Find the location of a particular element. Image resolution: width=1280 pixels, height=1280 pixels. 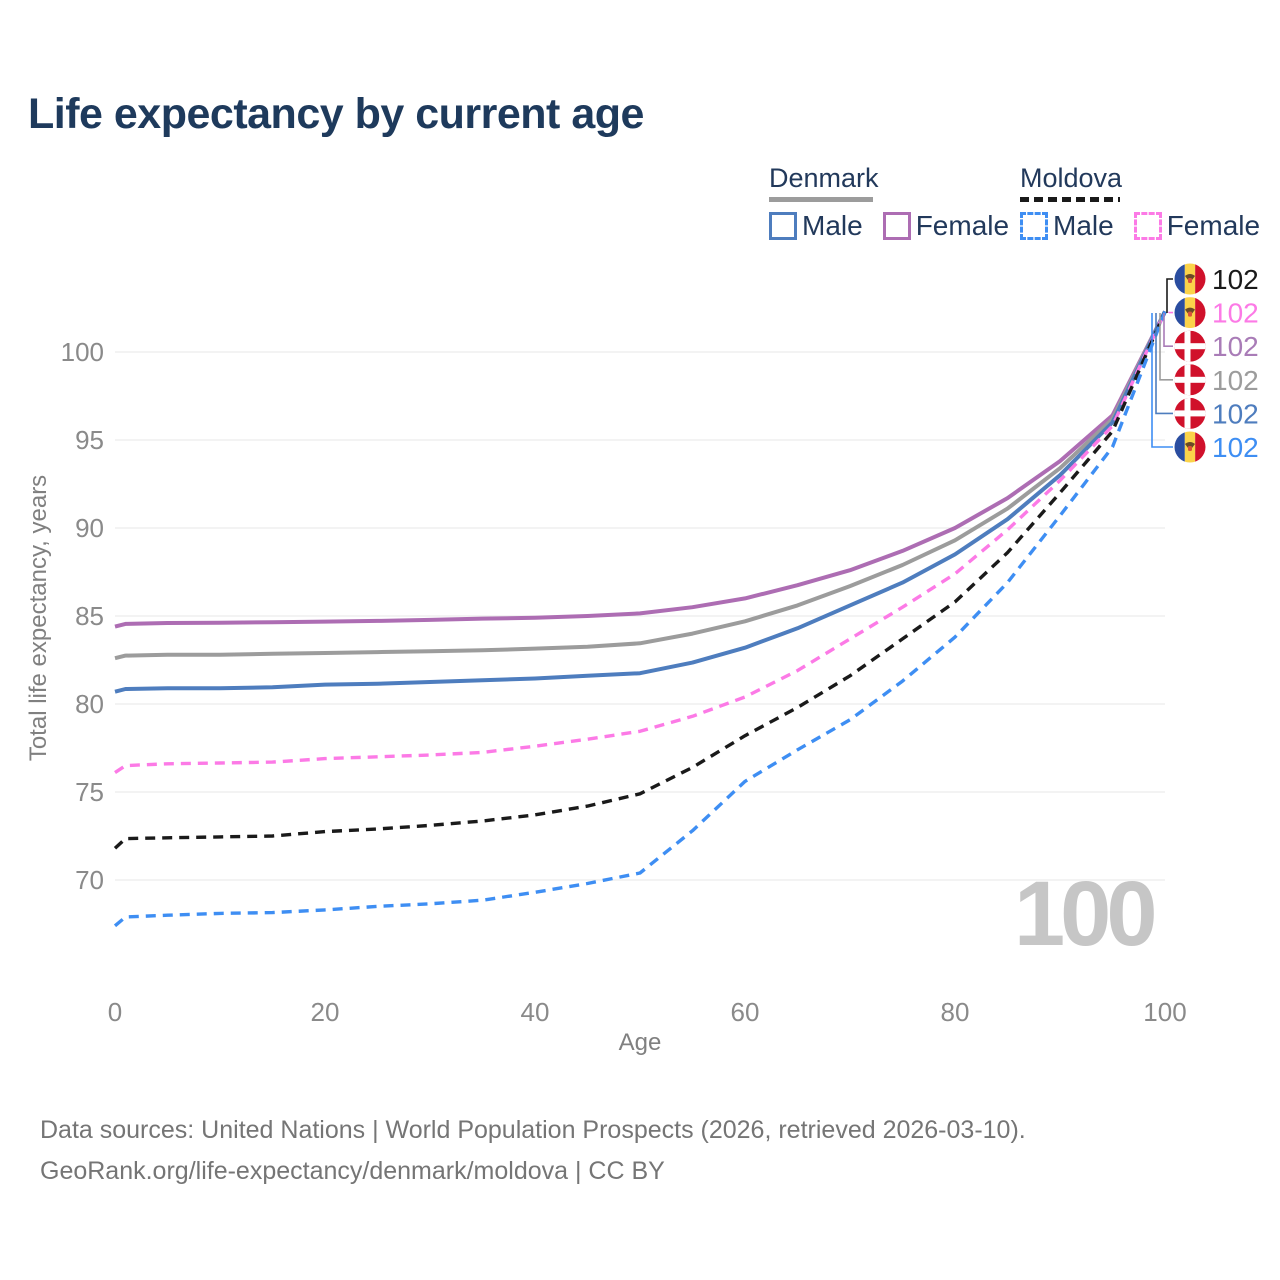

current-age-watermark: 100 is located at coordinates (1085, 914).